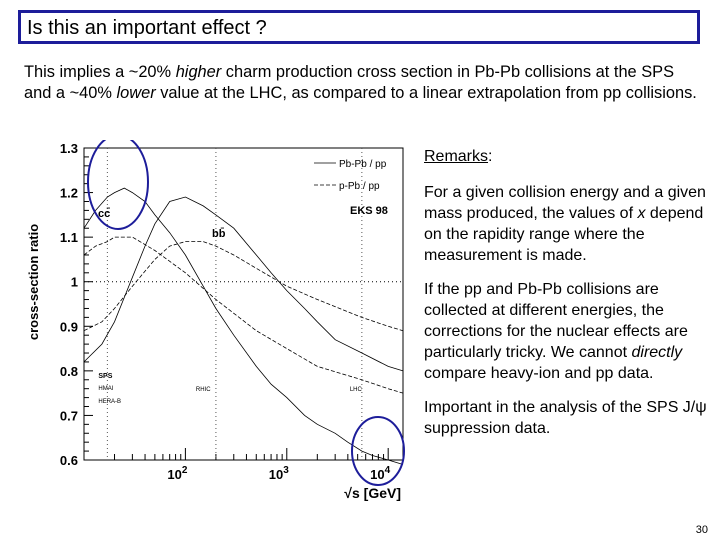  Describe the element at coordinates (105, 389) in the screenshot. I see `hmai-label: HMAI` at that location.